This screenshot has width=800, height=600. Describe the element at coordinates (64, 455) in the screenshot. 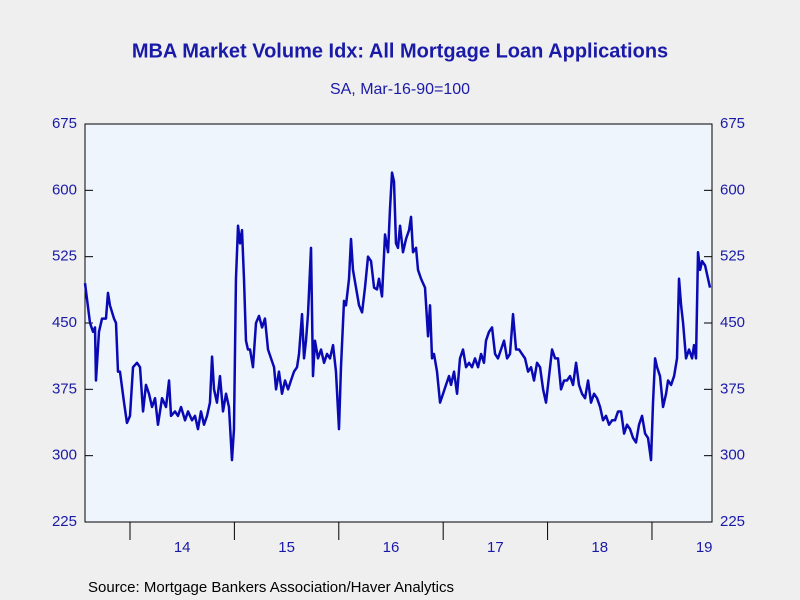

I see `y-tick-label: 300` at that location.